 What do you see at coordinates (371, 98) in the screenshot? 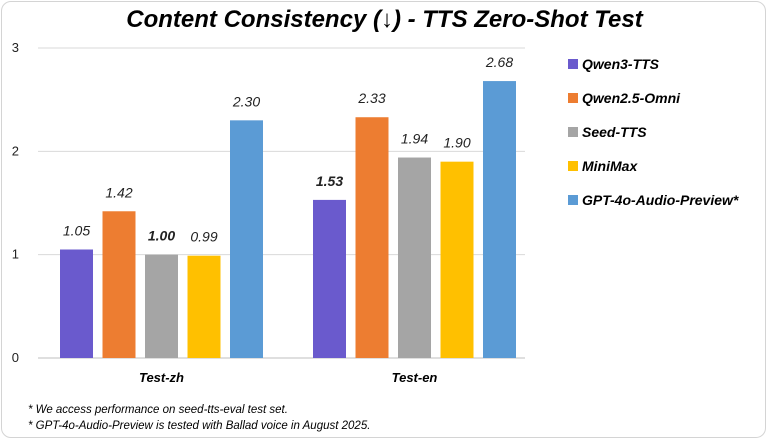
I see `value-label-test-en-qwen2-5-omni: 2.33` at bounding box center [371, 98].